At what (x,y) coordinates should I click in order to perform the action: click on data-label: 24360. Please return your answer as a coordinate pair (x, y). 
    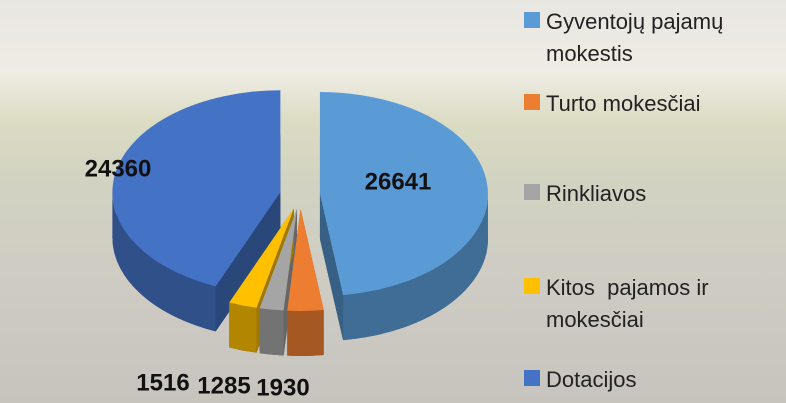
    Looking at the image, I should click on (118, 168).